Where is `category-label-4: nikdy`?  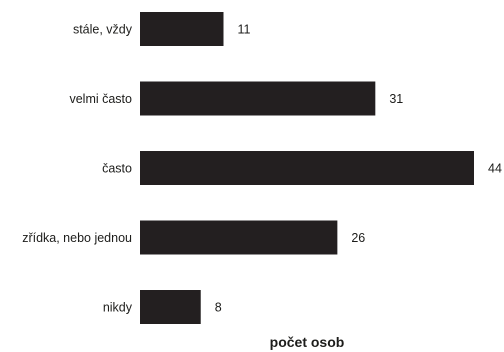
category-label-4: nikdy is located at coordinates (118, 308).